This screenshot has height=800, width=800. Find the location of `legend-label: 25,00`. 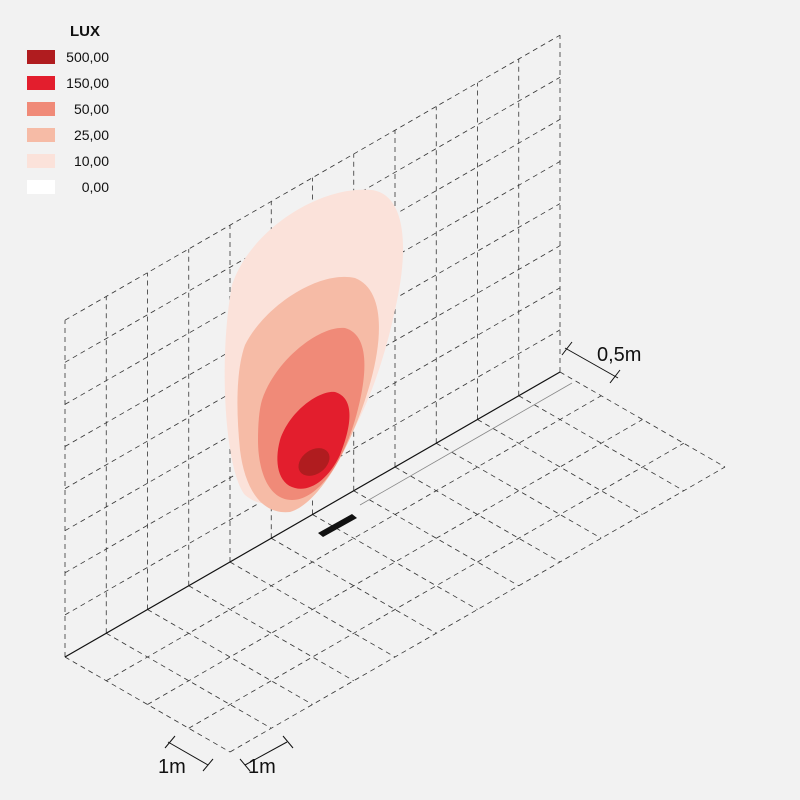

legend-label: 25,00 is located at coordinates (91, 135).